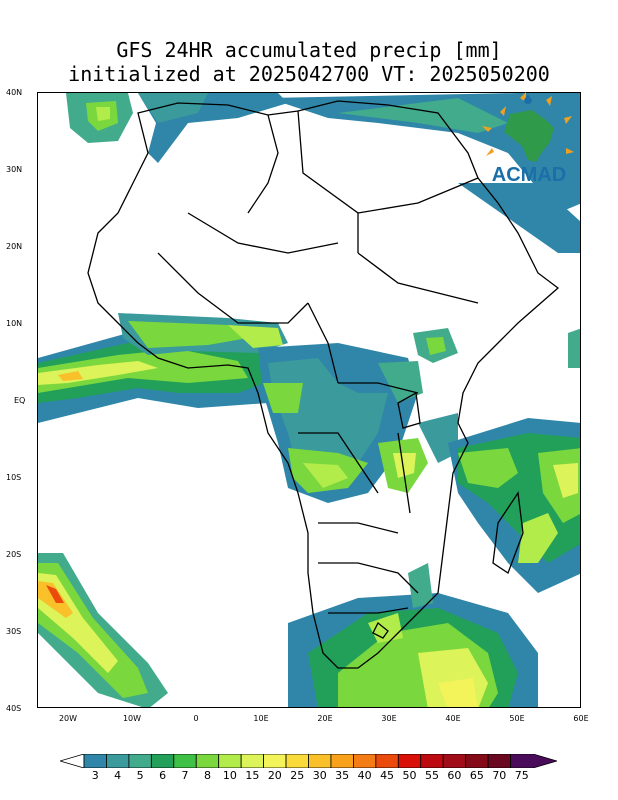 This screenshot has height=800, width=618. What do you see at coordinates (95, 775) in the screenshot?
I see `colorbar-label: 3` at bounding box center [95, 775].